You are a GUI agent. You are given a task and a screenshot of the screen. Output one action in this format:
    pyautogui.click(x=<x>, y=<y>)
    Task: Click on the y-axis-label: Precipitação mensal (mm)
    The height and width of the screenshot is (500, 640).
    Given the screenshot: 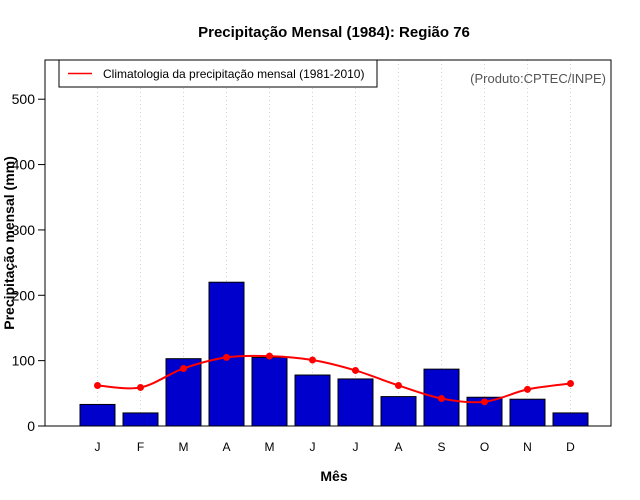 What is the action you would take?
    pyautogui.click(x=9, y=243)
    